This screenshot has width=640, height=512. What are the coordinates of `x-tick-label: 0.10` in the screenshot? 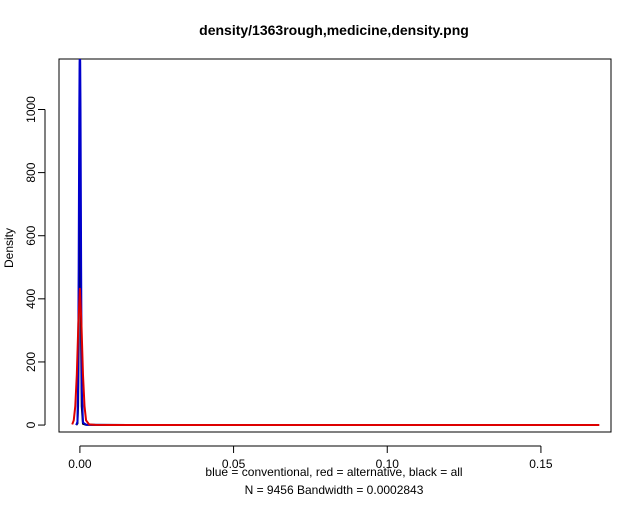 It's located at (388, 464).